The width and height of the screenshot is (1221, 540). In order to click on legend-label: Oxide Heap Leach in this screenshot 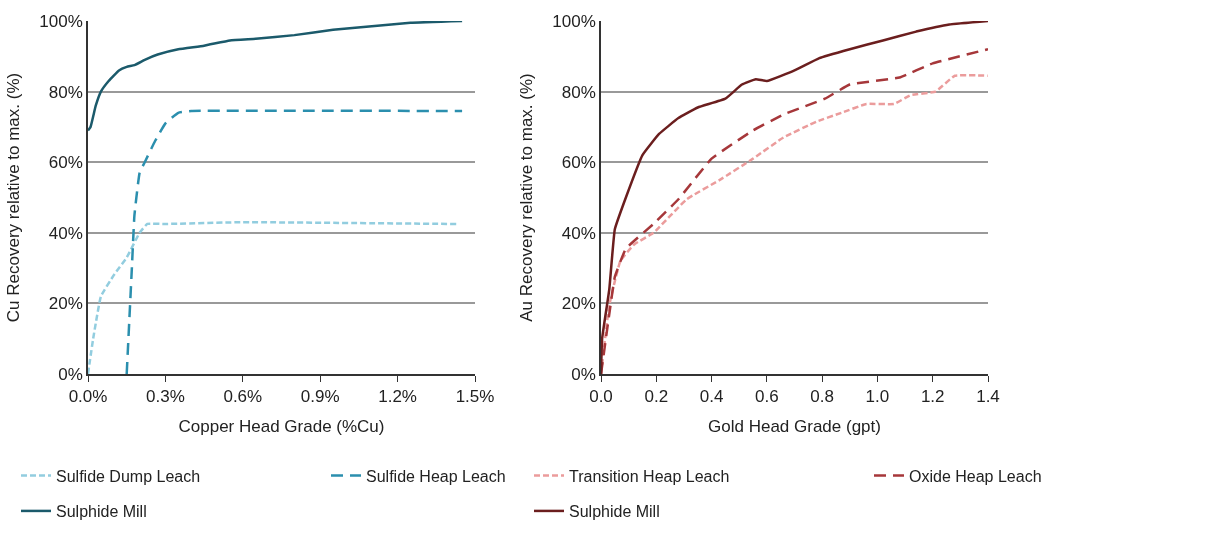, I will do `click(975, 476)`.